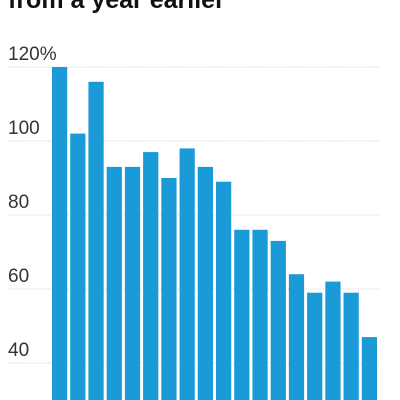 The width and height of the screenshot is (400, 400). Describe the element at coordinates (32, 54) in the screenshot. I see `y-tick-label-120: 120%` at that location.